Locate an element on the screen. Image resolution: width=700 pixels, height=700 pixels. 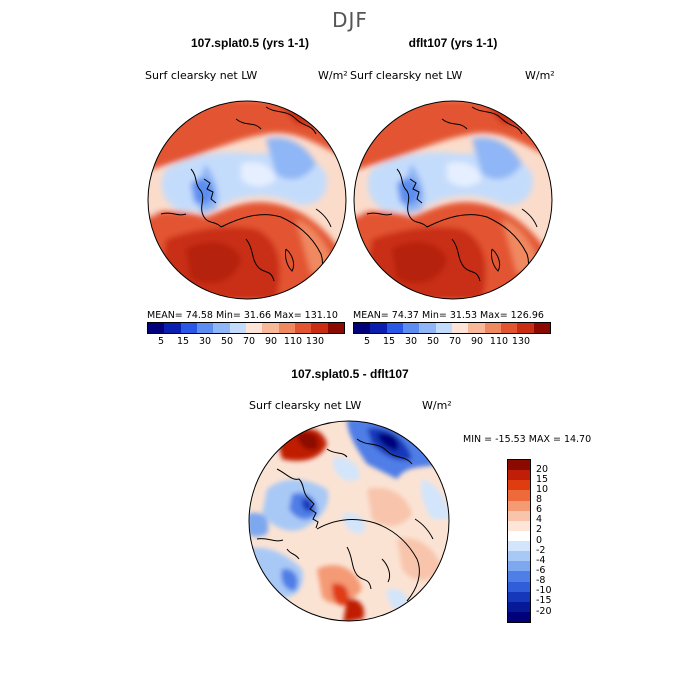
diff-tick-label: 15 is located at coordinates (542, 479).